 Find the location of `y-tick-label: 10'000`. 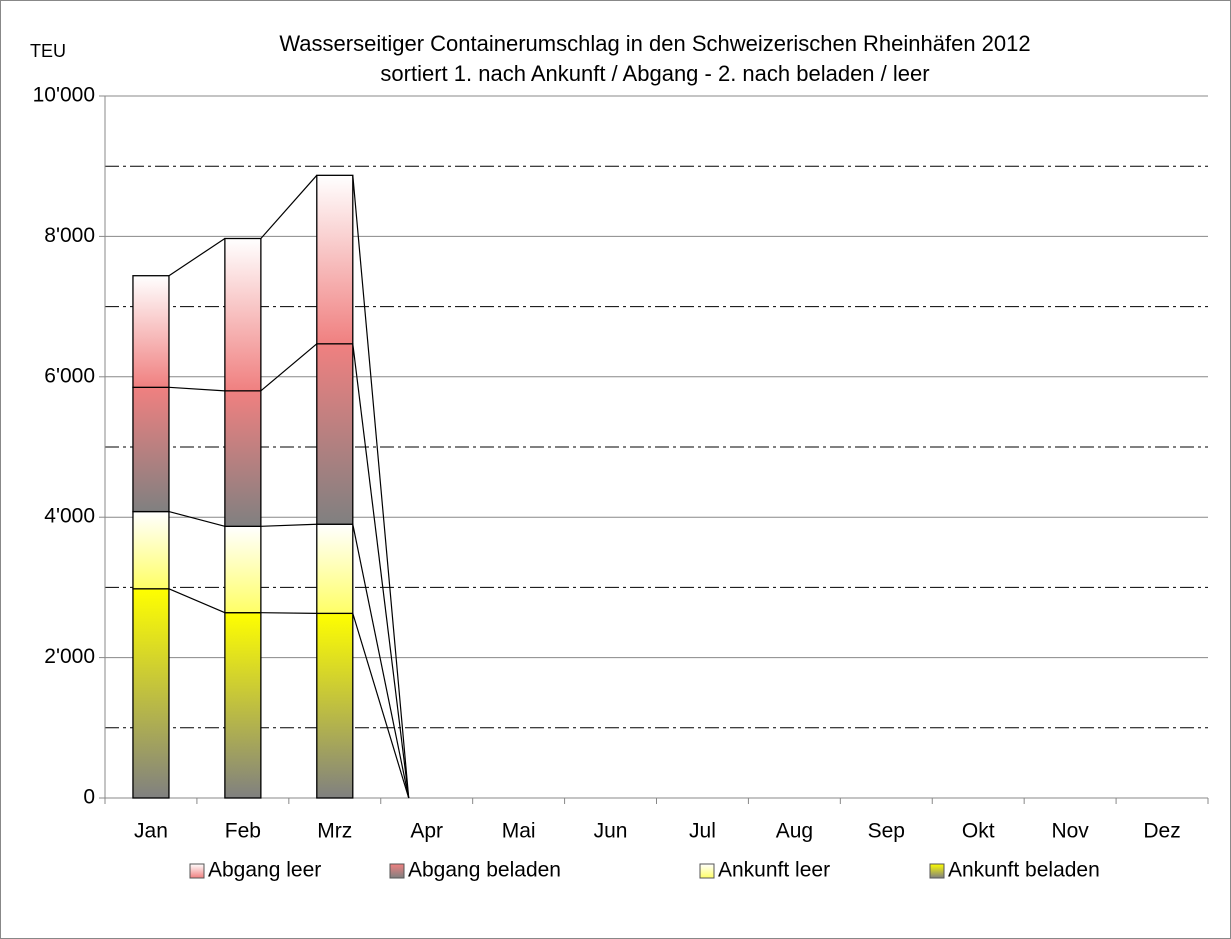

y-tick-label: 10'000 is located at coordinates (64, 95).